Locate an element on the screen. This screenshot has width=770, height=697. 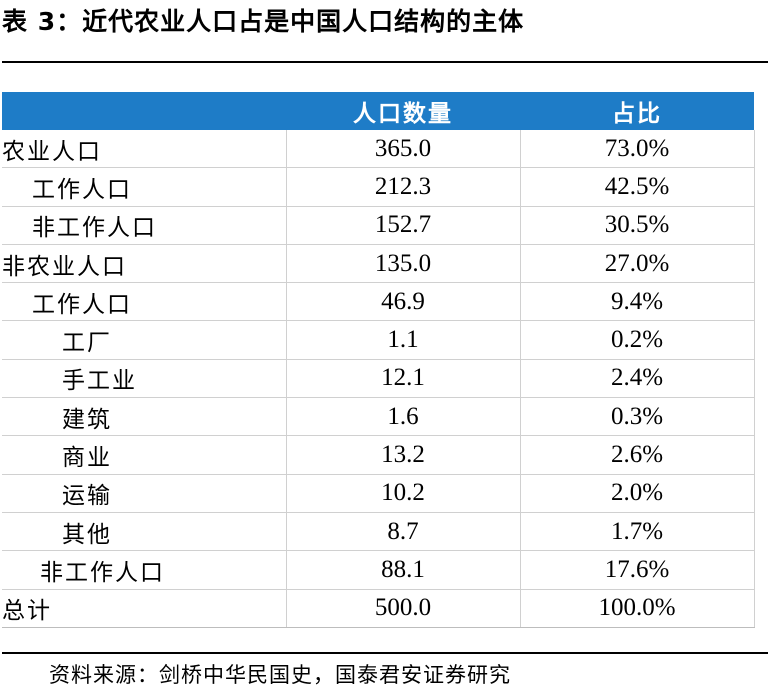
table-row: 手工业 12.1 2.4% is located at coordinates (378, 379).